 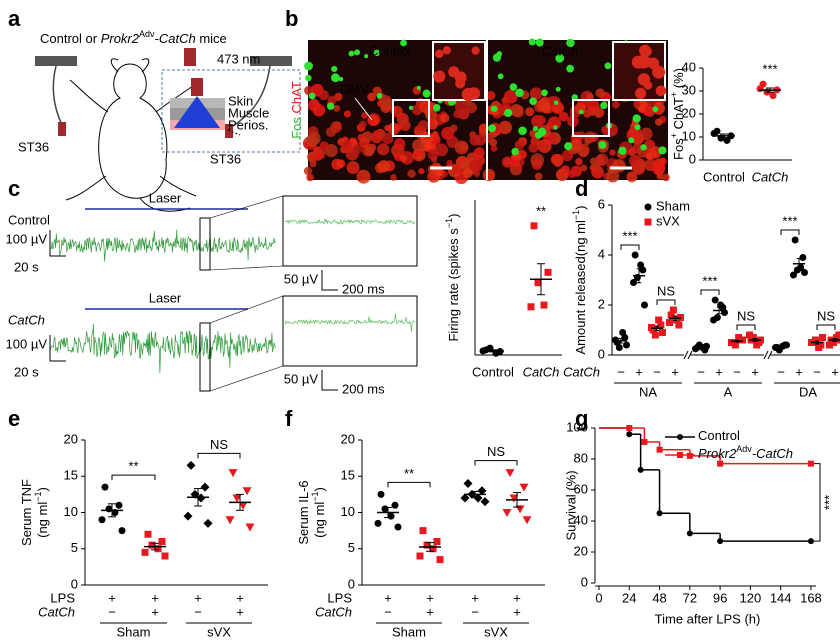 I want to click on x-tick-label: 48, so click(x=659, y=597).